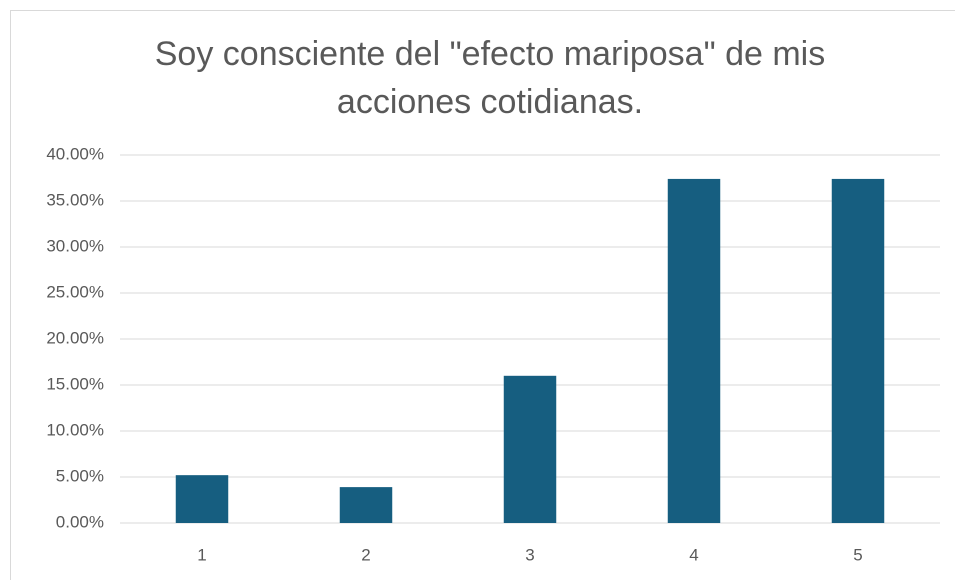 This screenshot has width=956, height=581. What do you see at coordinates (75, 153) in the screenshot?
I see `y-tick-label: 40.00%` at bounding box center [75, 153].